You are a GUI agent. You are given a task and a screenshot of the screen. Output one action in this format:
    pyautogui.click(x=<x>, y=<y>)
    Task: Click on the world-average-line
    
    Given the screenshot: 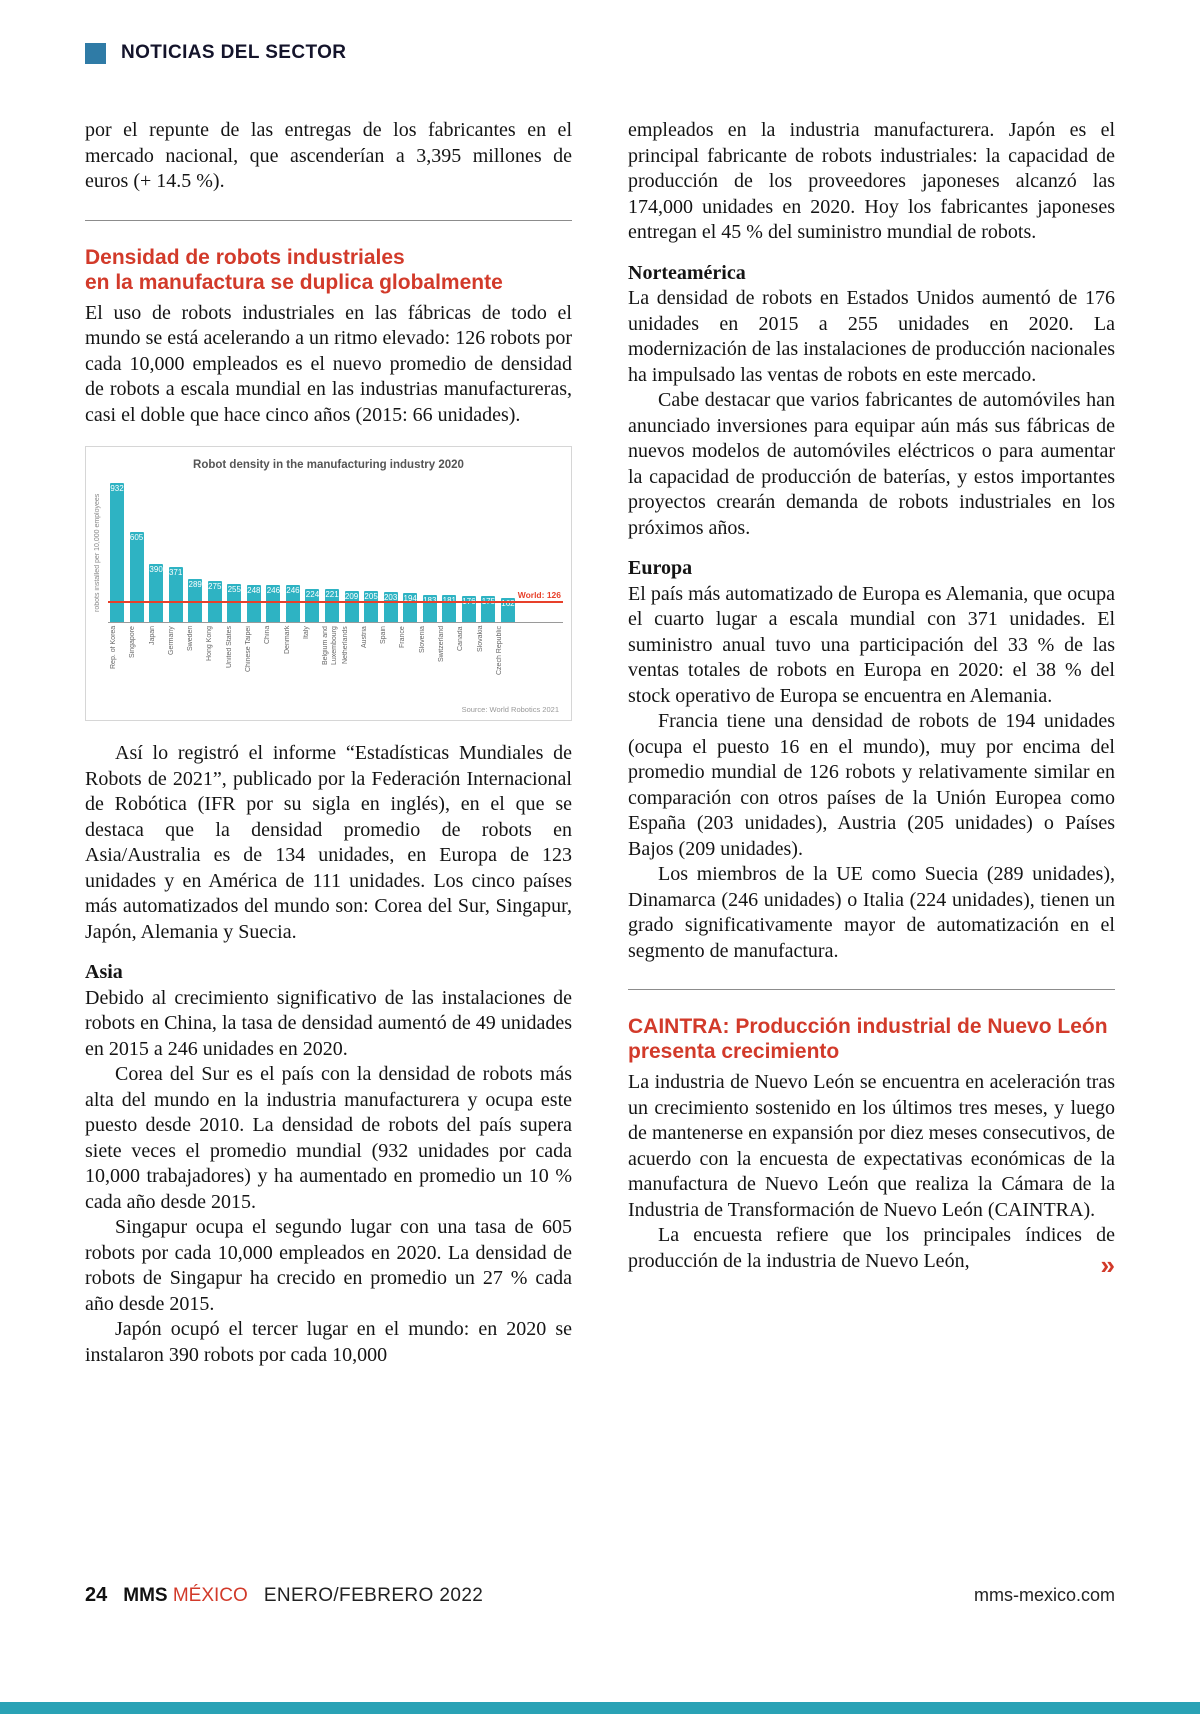 What is the action you would take?
    pyautogui.click(x=335, y=602)
    